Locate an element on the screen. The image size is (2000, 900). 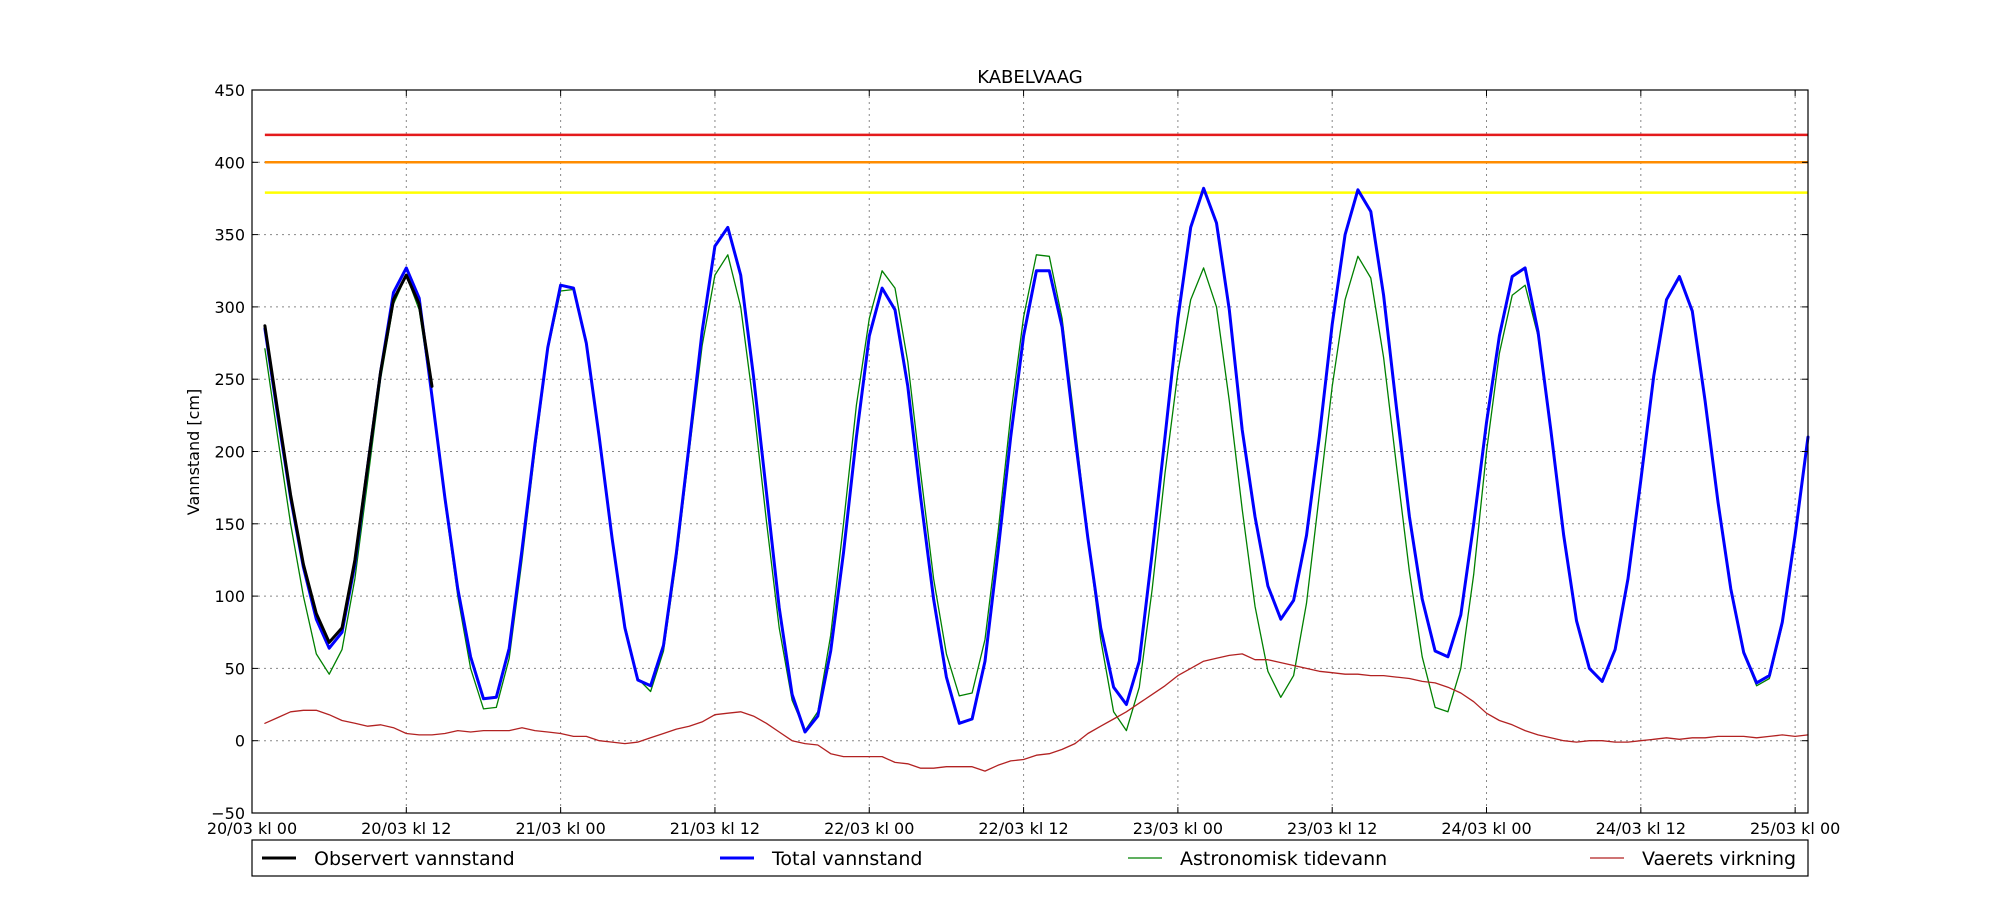
y-tick-label: −50 is located at coordinates (228, 813).